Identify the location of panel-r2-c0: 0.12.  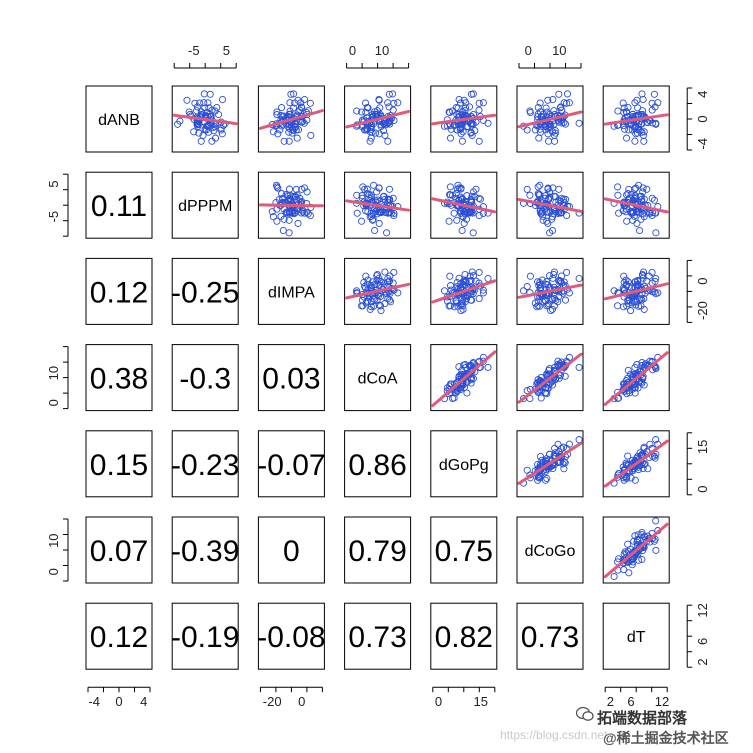
(119, 291).